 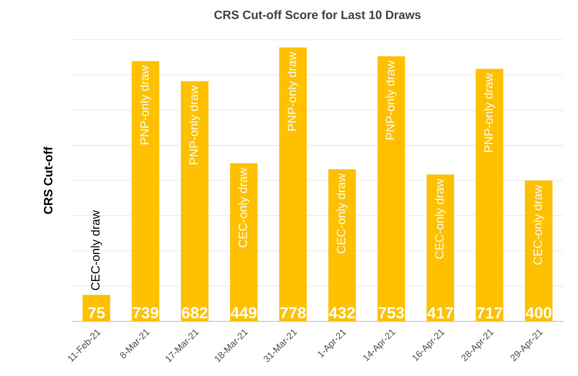 What do you see at coordinates (293, 312) in the screenshot?
I see `data-label: 778` at bounding box center [293, 312].